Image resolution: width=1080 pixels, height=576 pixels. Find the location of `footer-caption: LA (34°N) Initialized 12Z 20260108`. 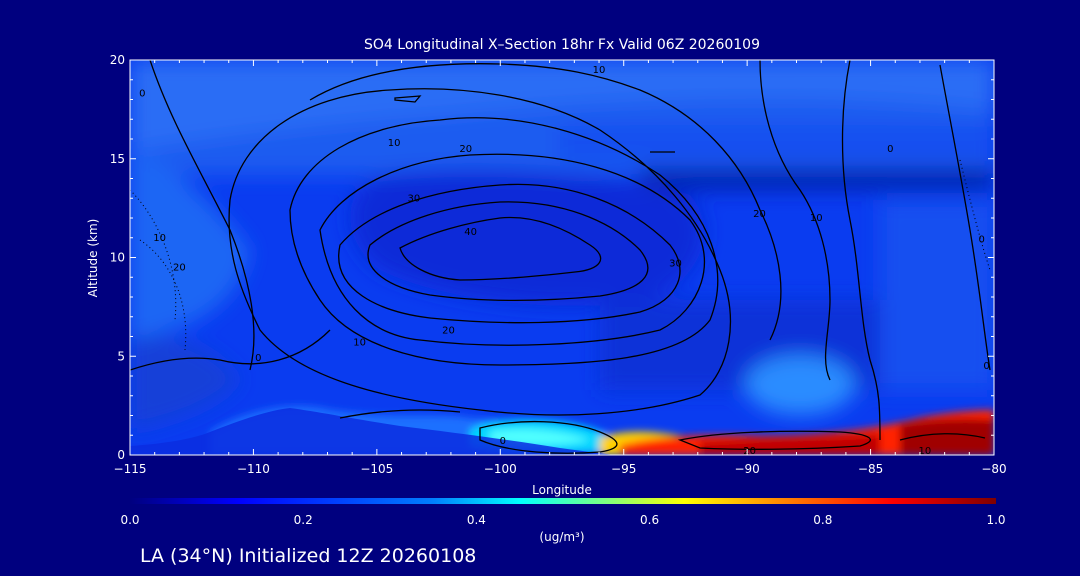

footer-caption: LA (34°N) Initialized 12Z 20260108 is located at coordinates (308, 556).